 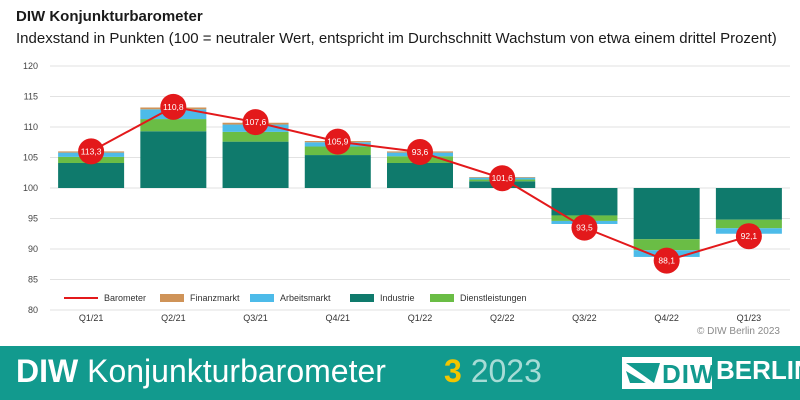 What do you see at coordinates (262, 298) in the screenshot?
I see `legend-swatch-arbeitsmarkt` at bounding box center [262, 298].